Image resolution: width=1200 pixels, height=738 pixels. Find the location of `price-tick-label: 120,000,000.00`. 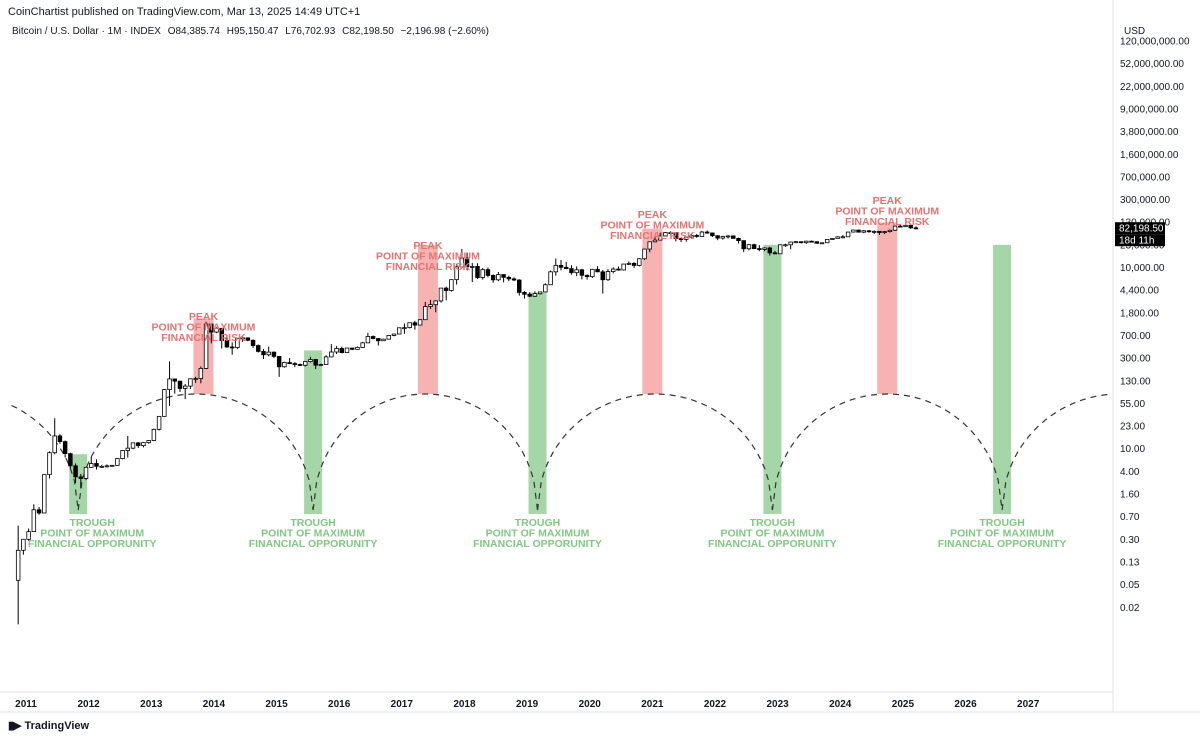

price-tick-label: 120,000,000.00 is located at coordinates (1155, 42).